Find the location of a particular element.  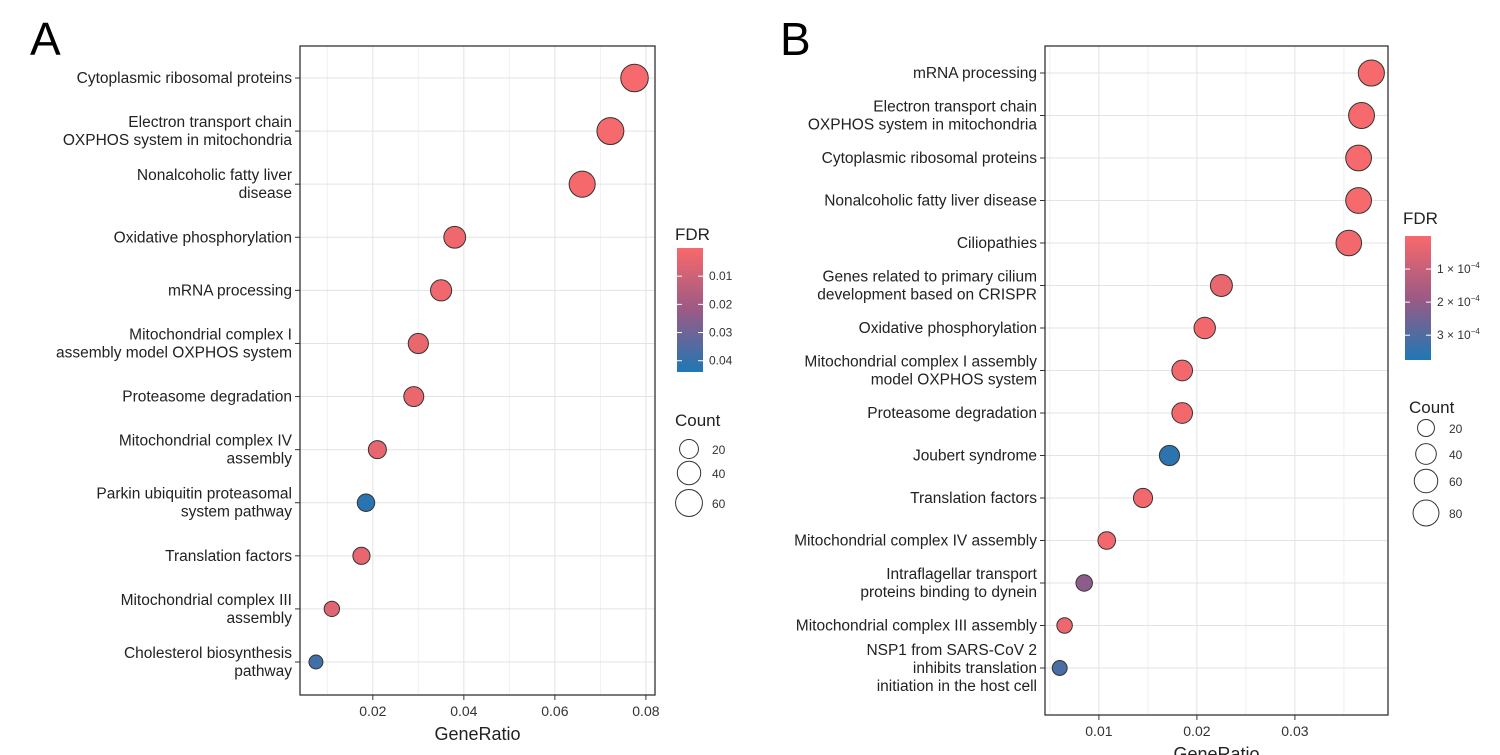

fdr-tick-label: 2 × 10⁻⁴ is located at coordinates (1458, 301).